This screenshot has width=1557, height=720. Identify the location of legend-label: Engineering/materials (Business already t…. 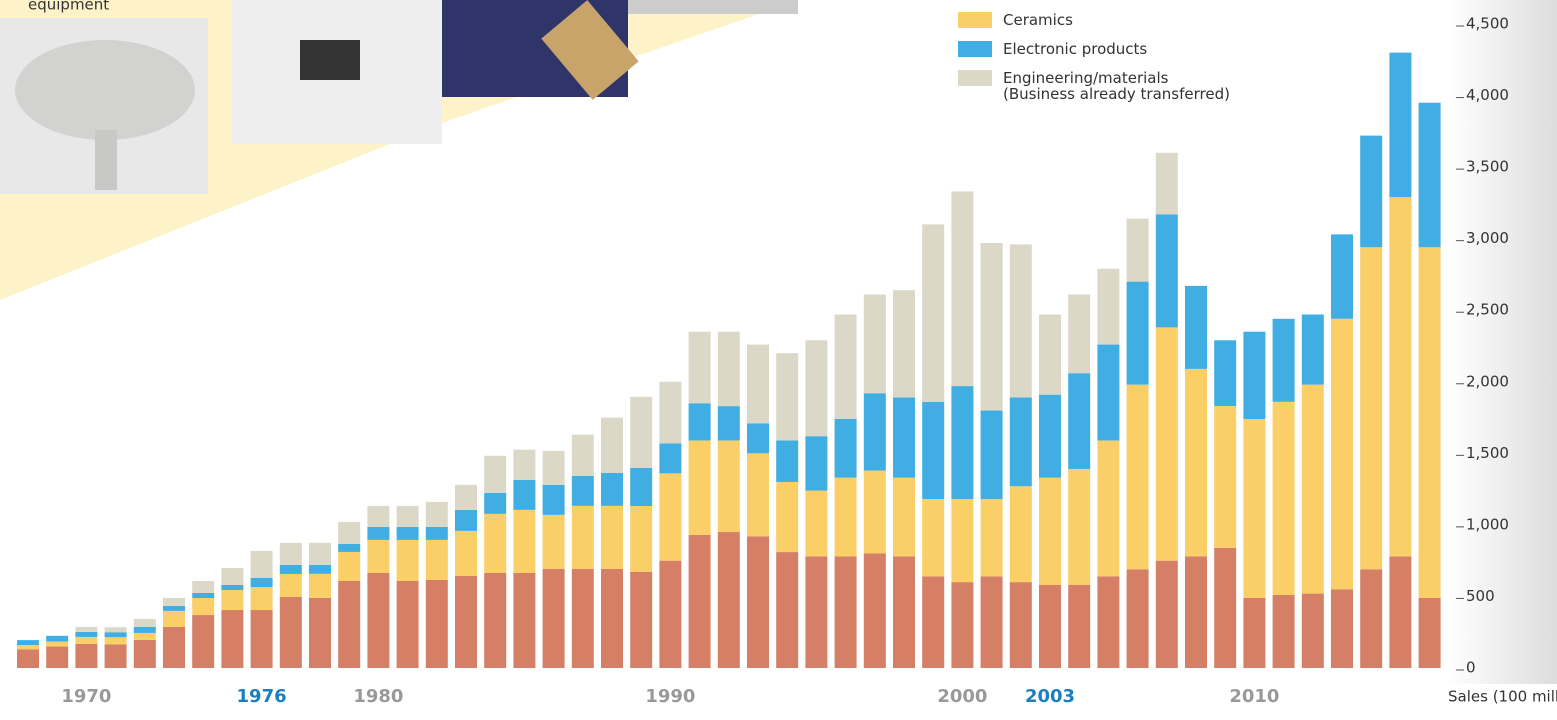
(1116, 86).